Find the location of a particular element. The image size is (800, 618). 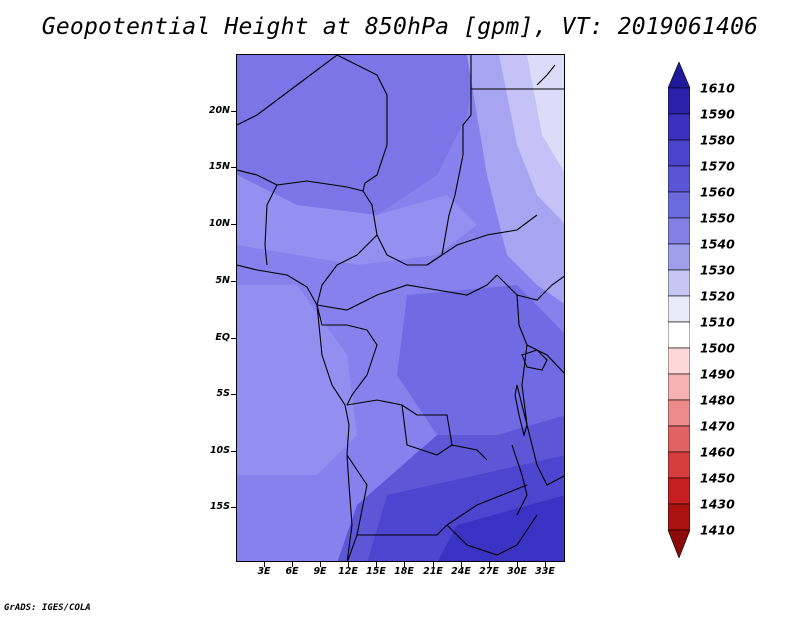

border-niger-libya is located at coordinates (362, 100).